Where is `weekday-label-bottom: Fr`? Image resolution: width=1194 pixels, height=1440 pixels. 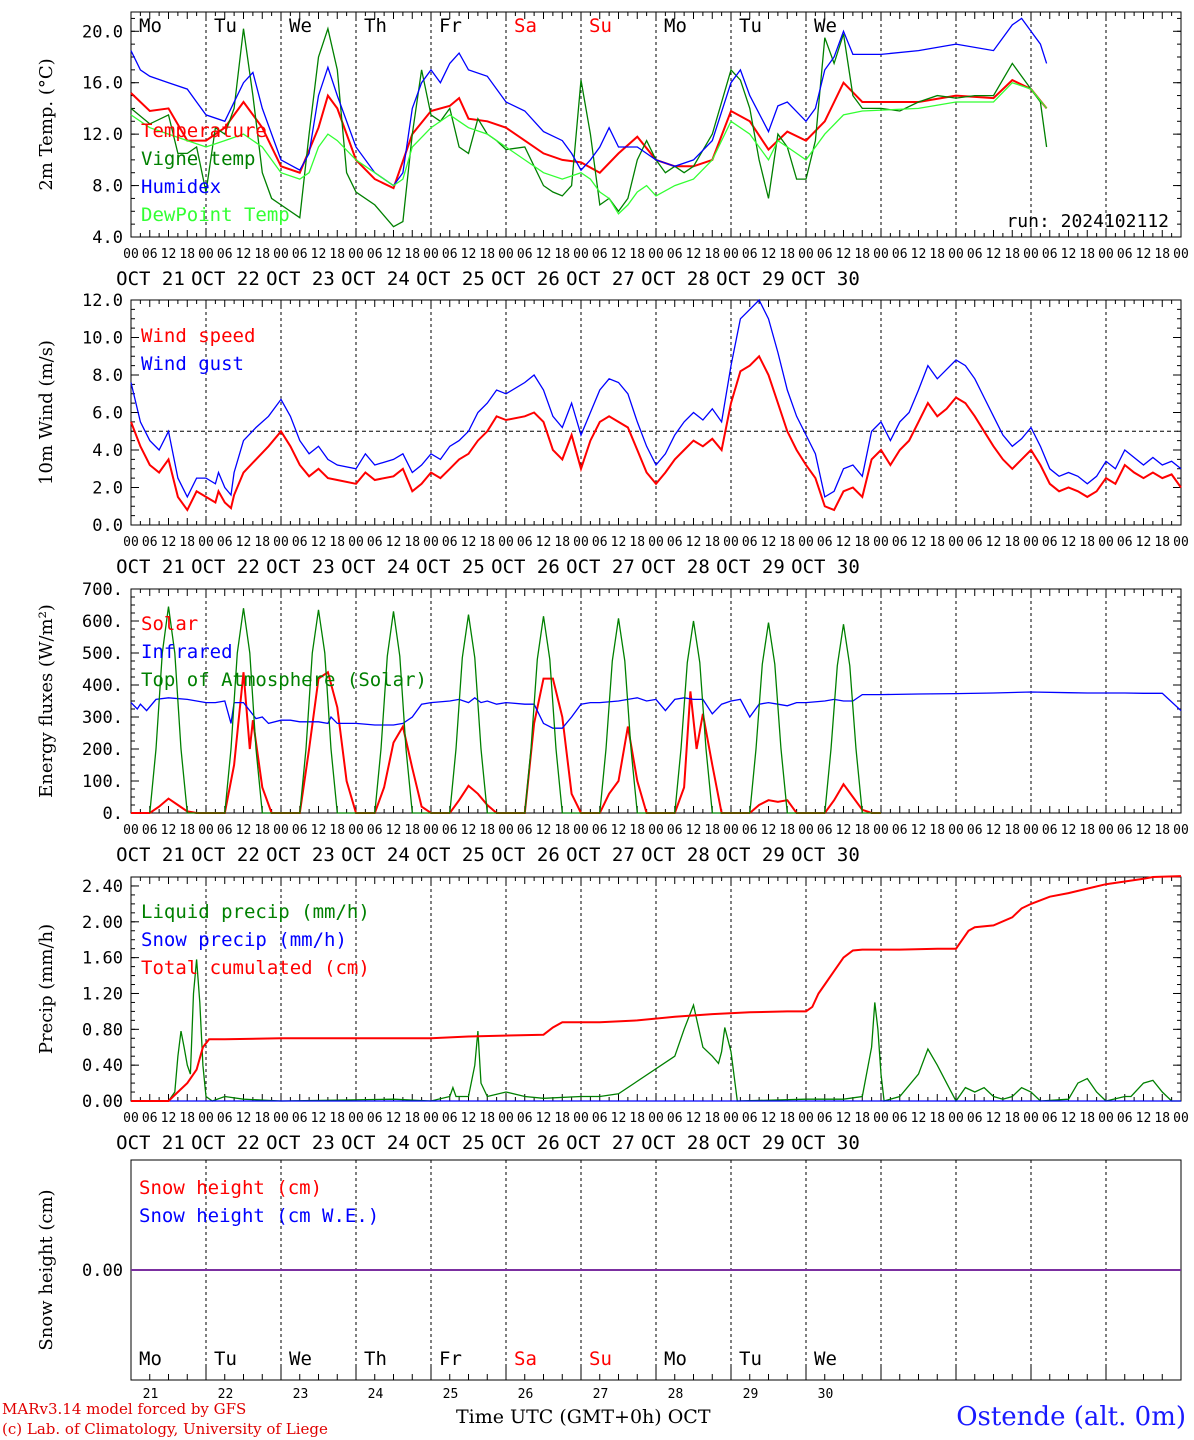 weekday-label-bottom: Fr is located at coordinates (450, 1359).